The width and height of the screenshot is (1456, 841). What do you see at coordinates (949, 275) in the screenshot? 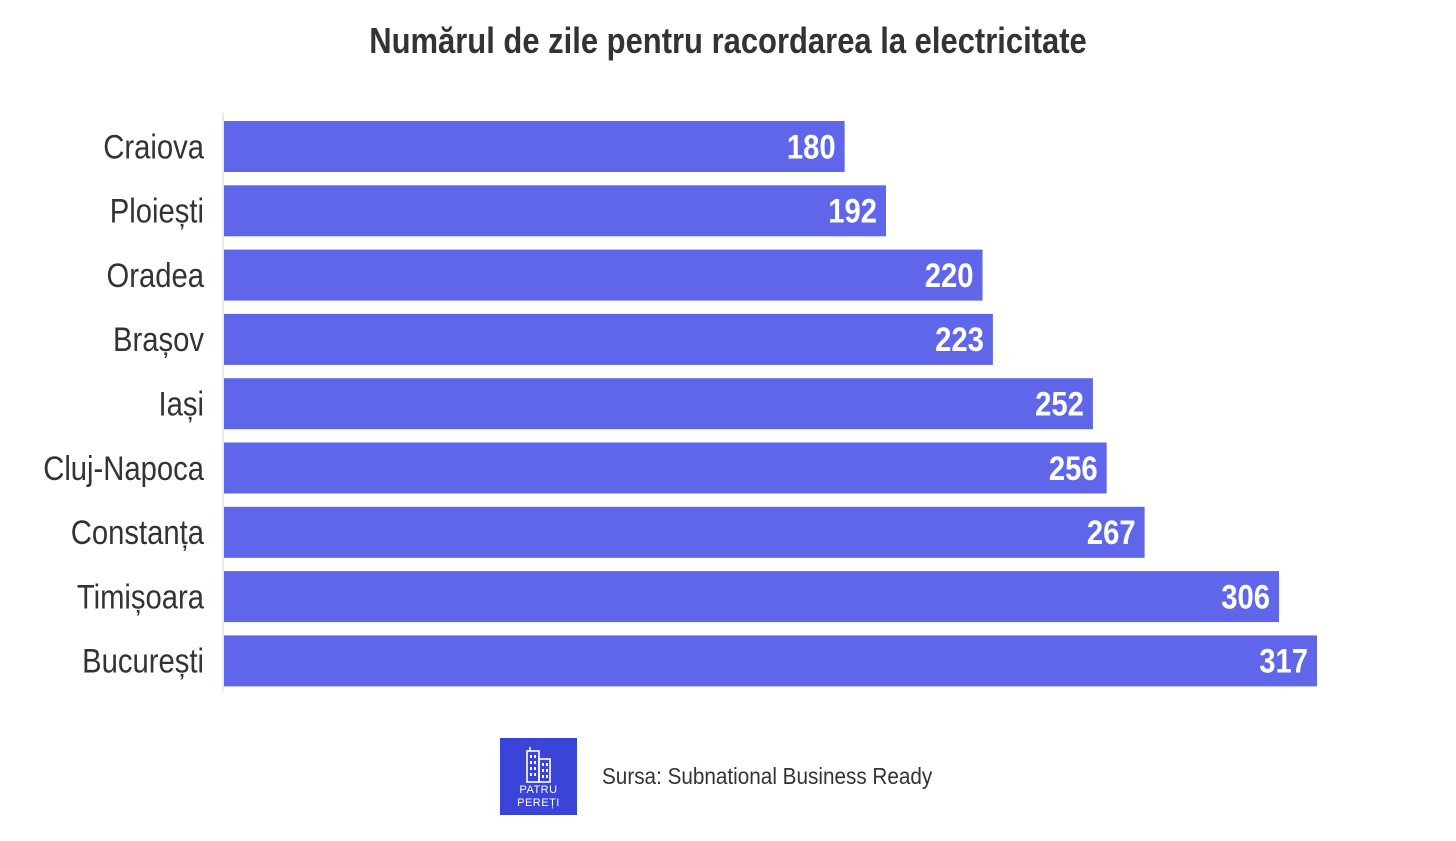
I see `value-label-2: 220` at bounding box center [949, 275].